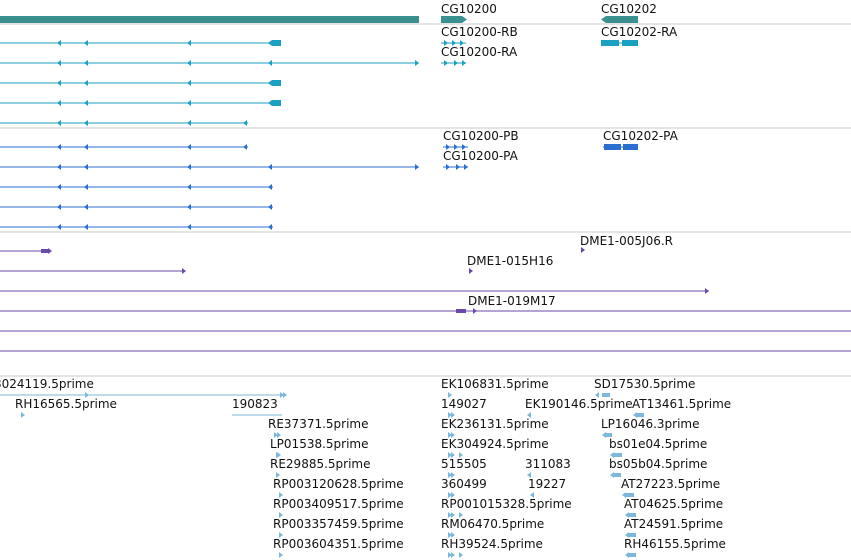 The height and width of the screenshot is (560, 851). What do you see at coordinates (464, 404) in the screenshot?
I see `est-label: 149027` at bounding box center [464, 404].